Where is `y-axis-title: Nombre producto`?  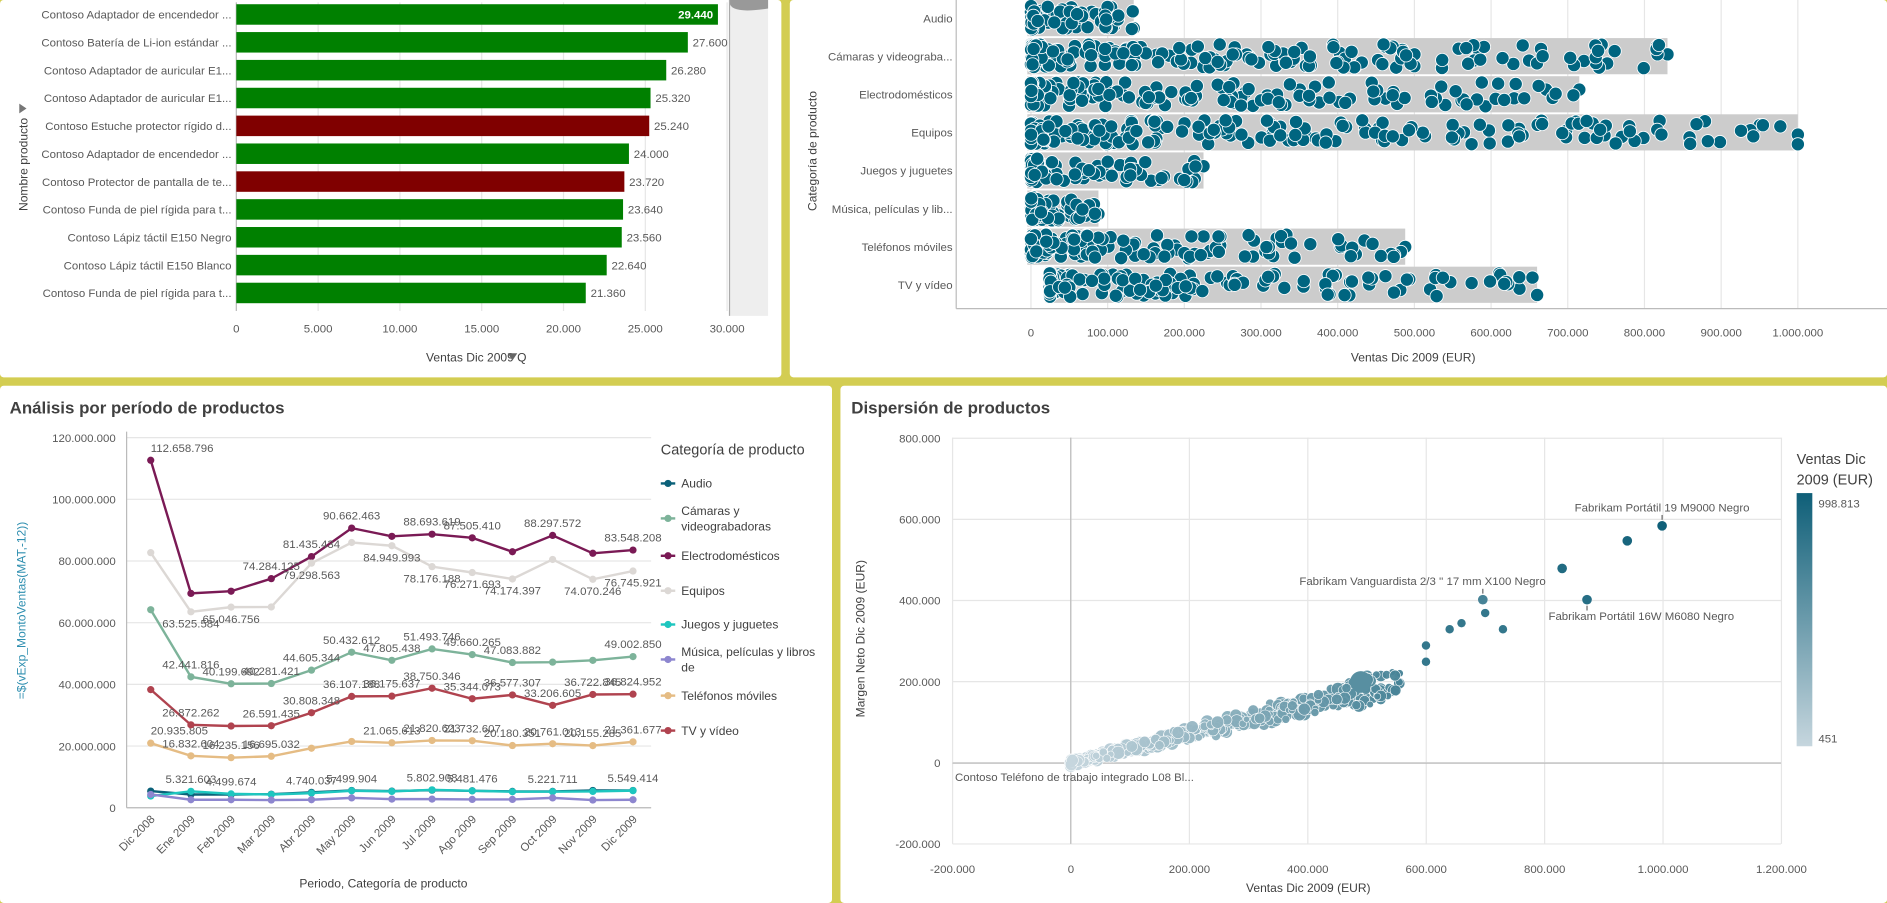 y-axis-title: Nombre producto is located at coordinates (24, 164).